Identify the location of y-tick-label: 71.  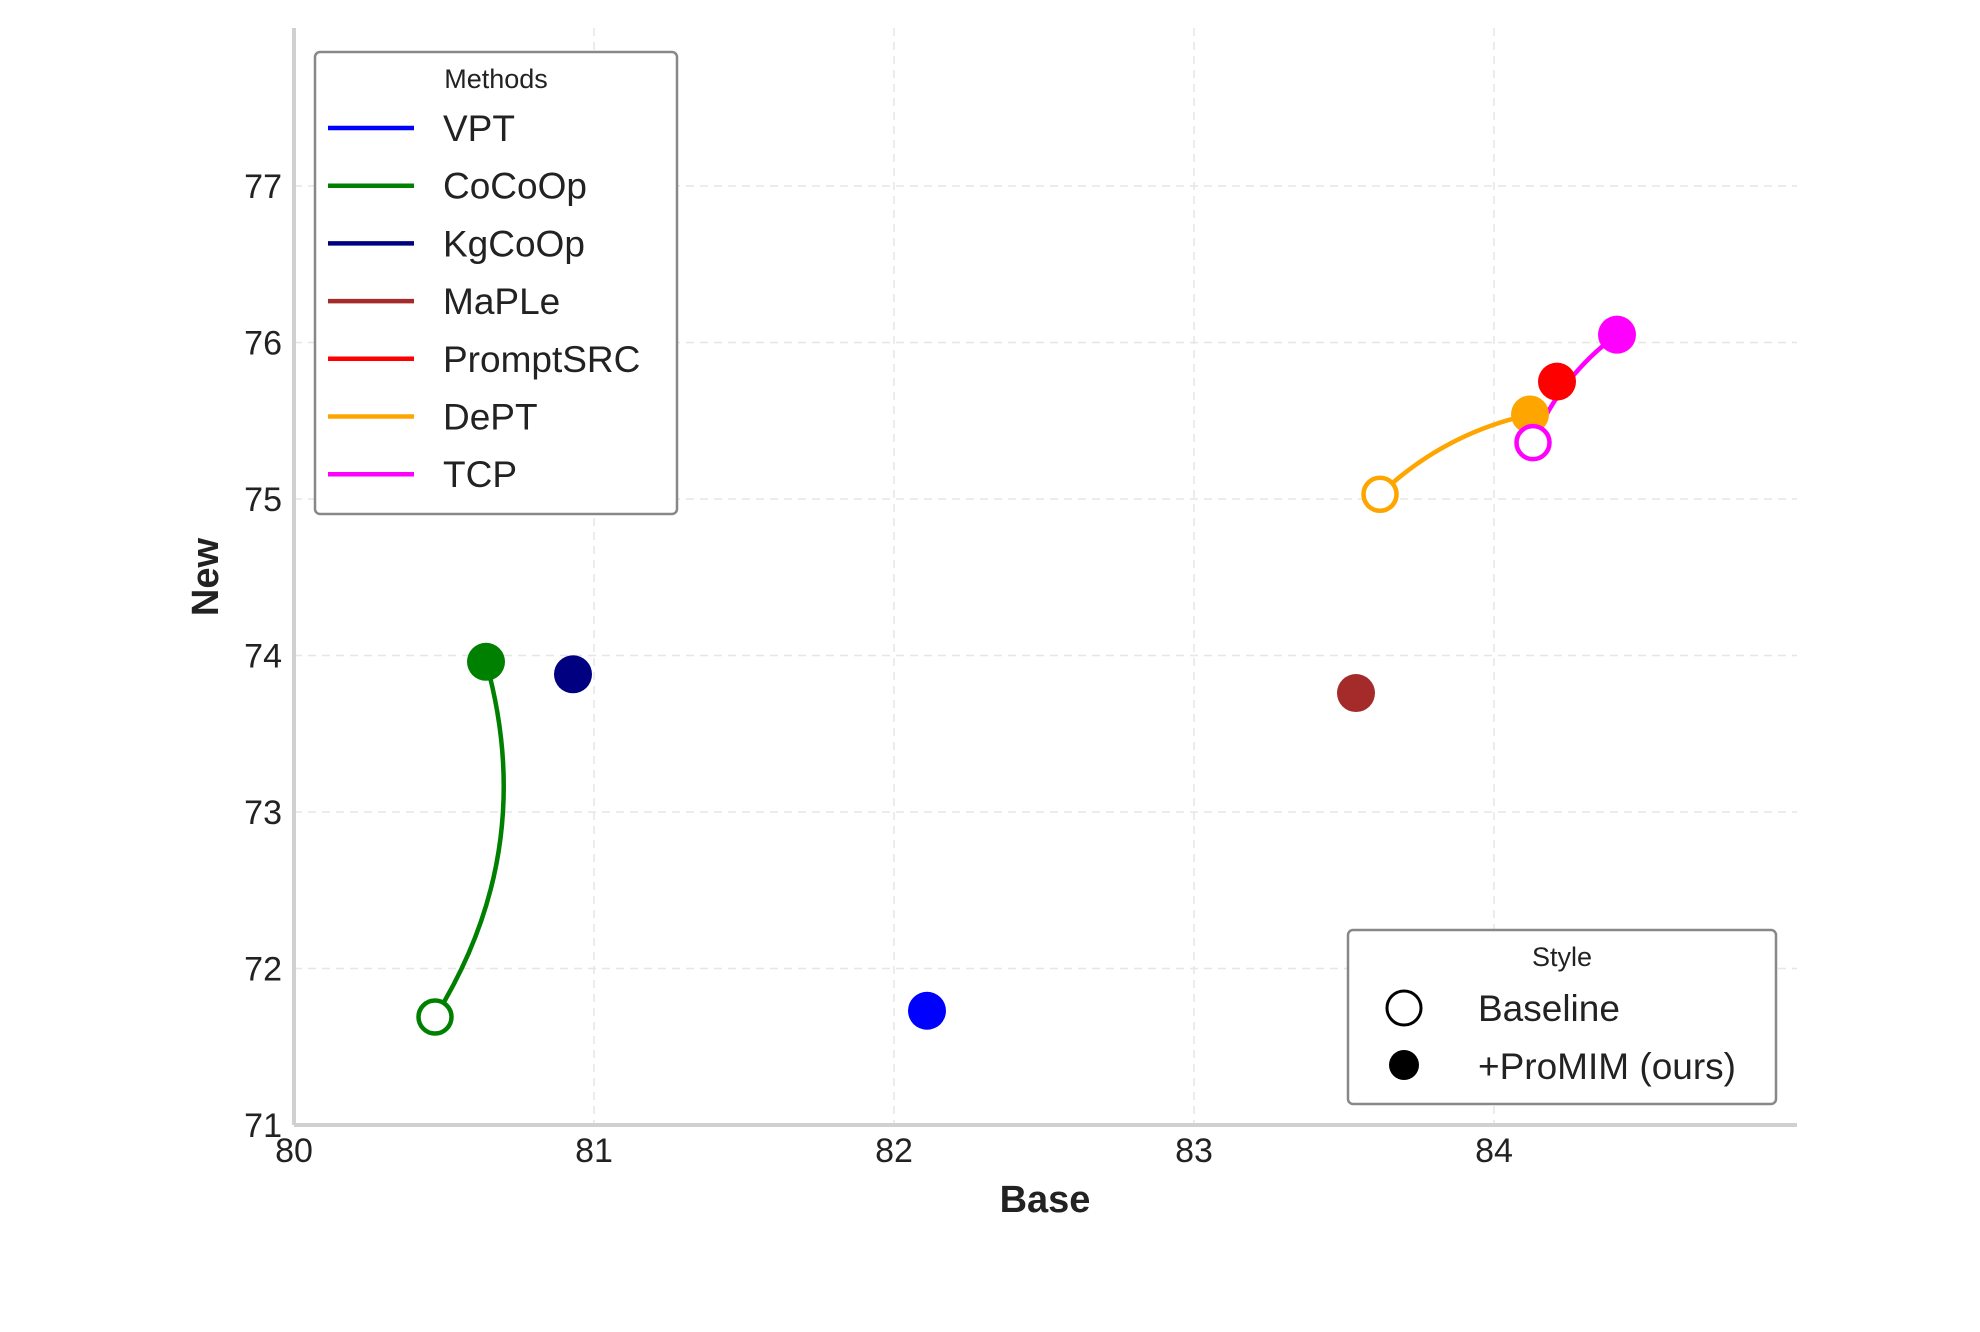
(263, 1126).